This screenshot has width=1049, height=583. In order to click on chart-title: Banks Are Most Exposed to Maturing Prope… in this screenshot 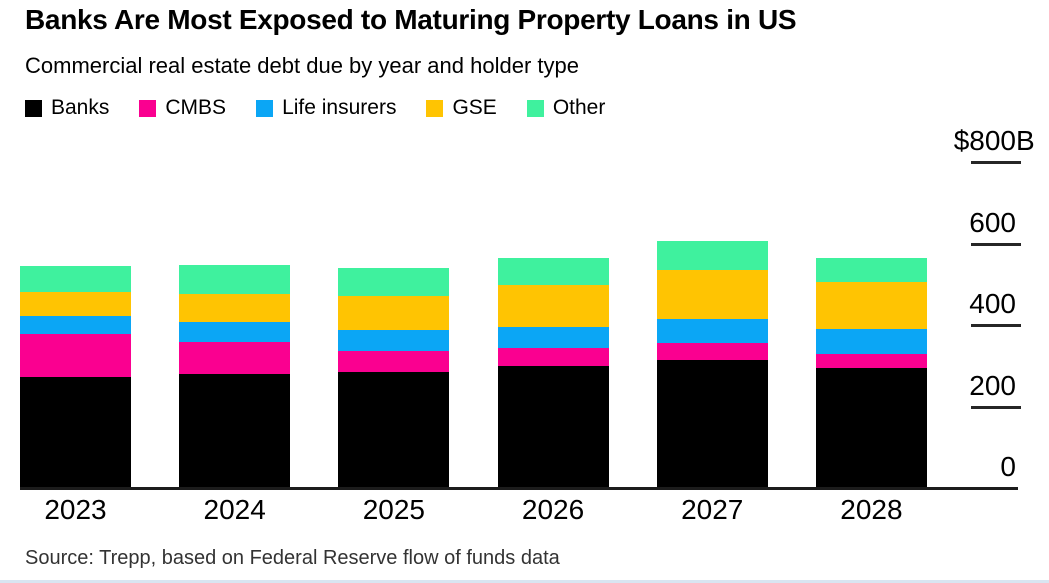, I will do `click(411, 19)`.